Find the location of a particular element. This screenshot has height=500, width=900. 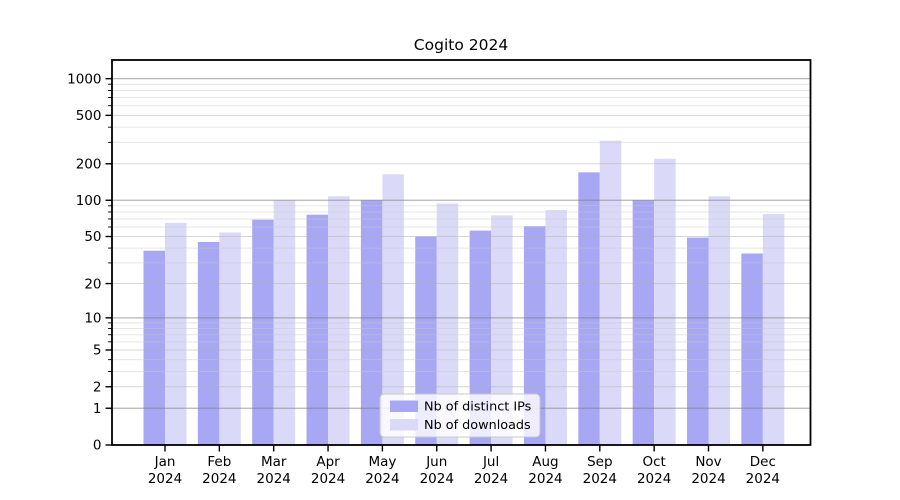

bar-distinct-ips-oct is located at coordinates (643, 322).